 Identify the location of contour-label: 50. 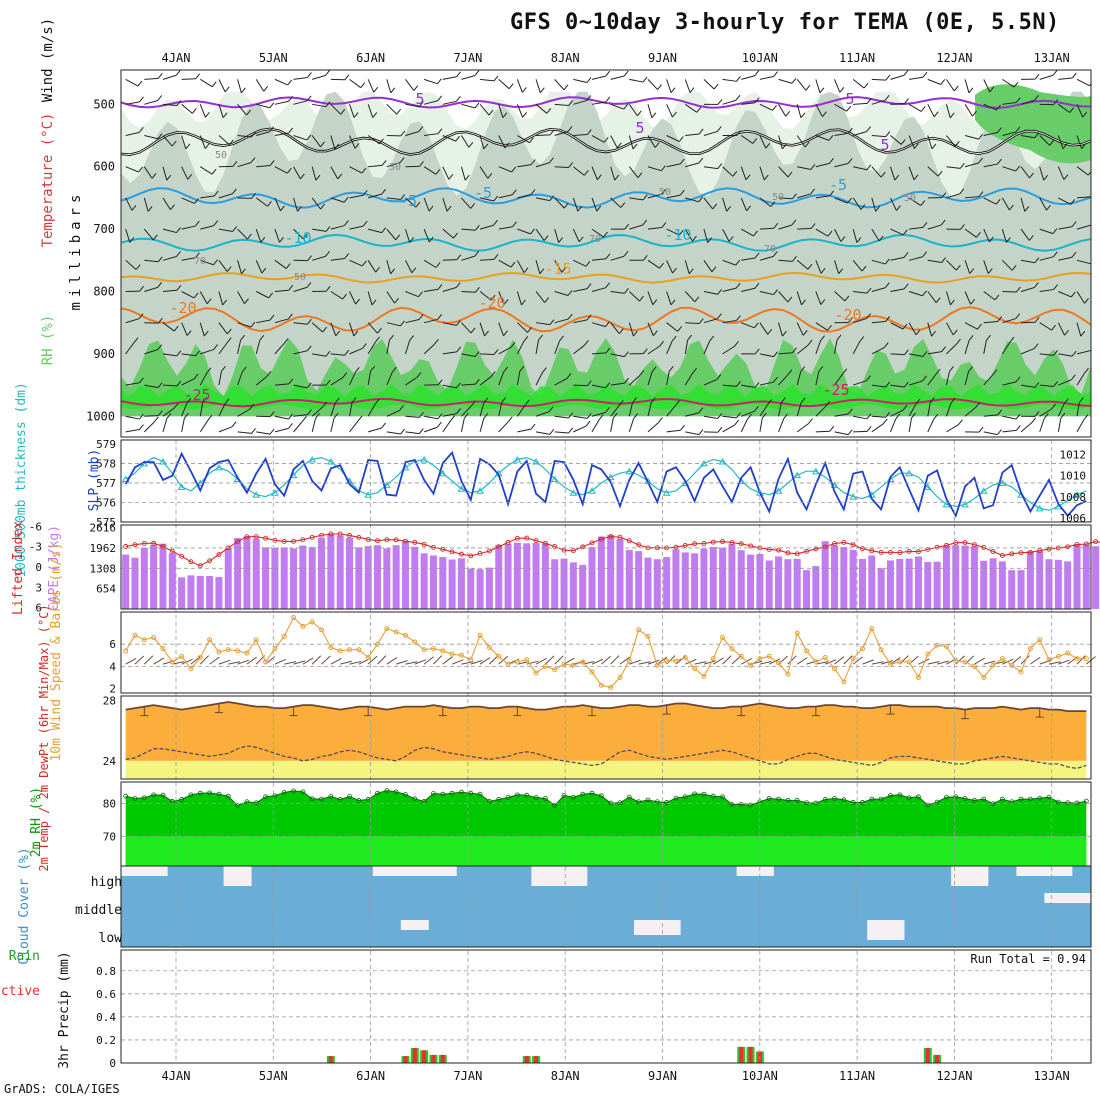
(778, 197).